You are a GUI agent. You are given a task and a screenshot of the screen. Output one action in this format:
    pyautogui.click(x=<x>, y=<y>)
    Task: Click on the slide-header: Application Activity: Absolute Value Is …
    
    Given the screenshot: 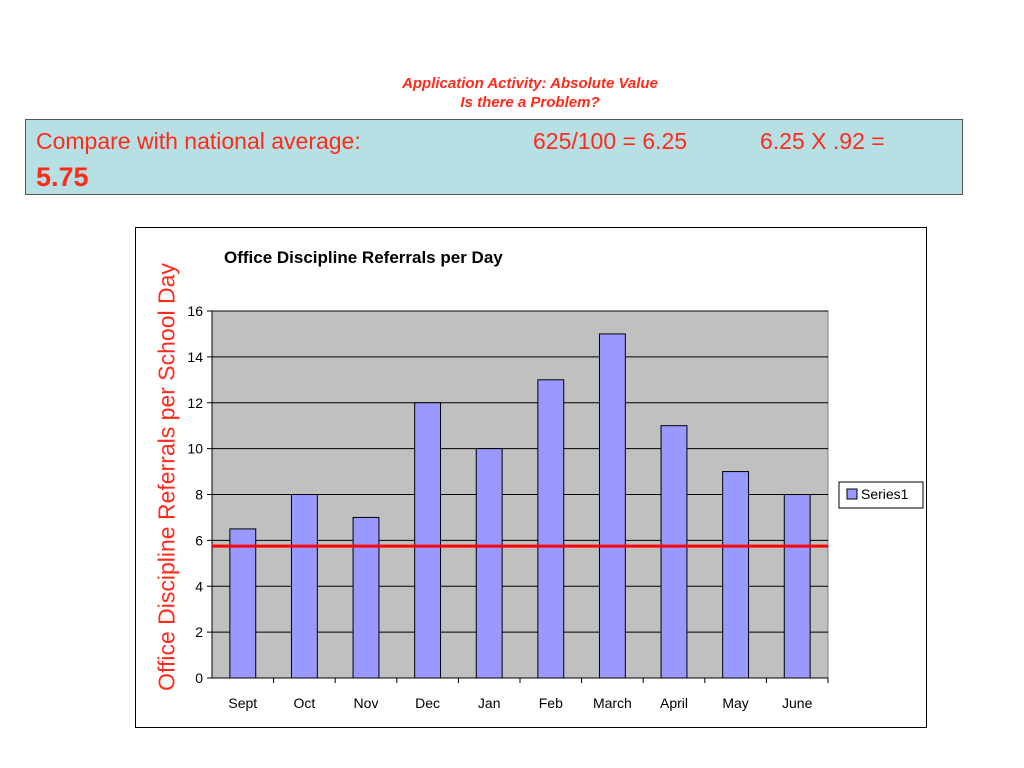 What is the action you would take?
    pyautogui.click(x=512, y=93)
    